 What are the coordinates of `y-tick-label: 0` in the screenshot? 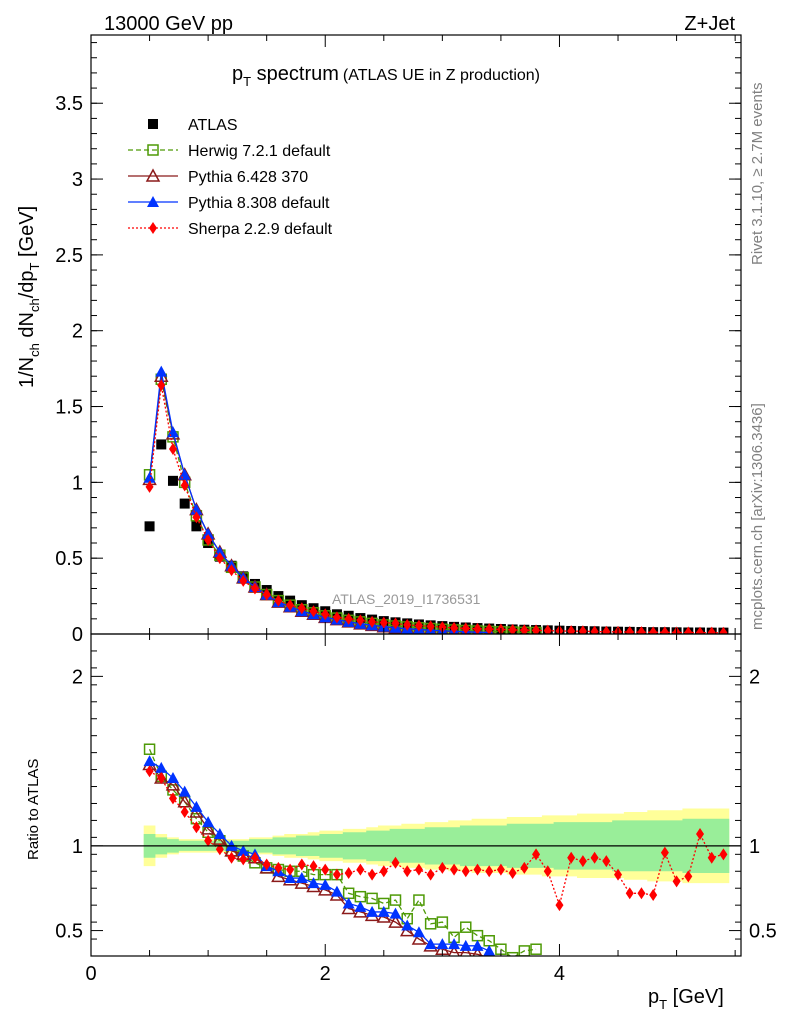 It's located at (77, 635).